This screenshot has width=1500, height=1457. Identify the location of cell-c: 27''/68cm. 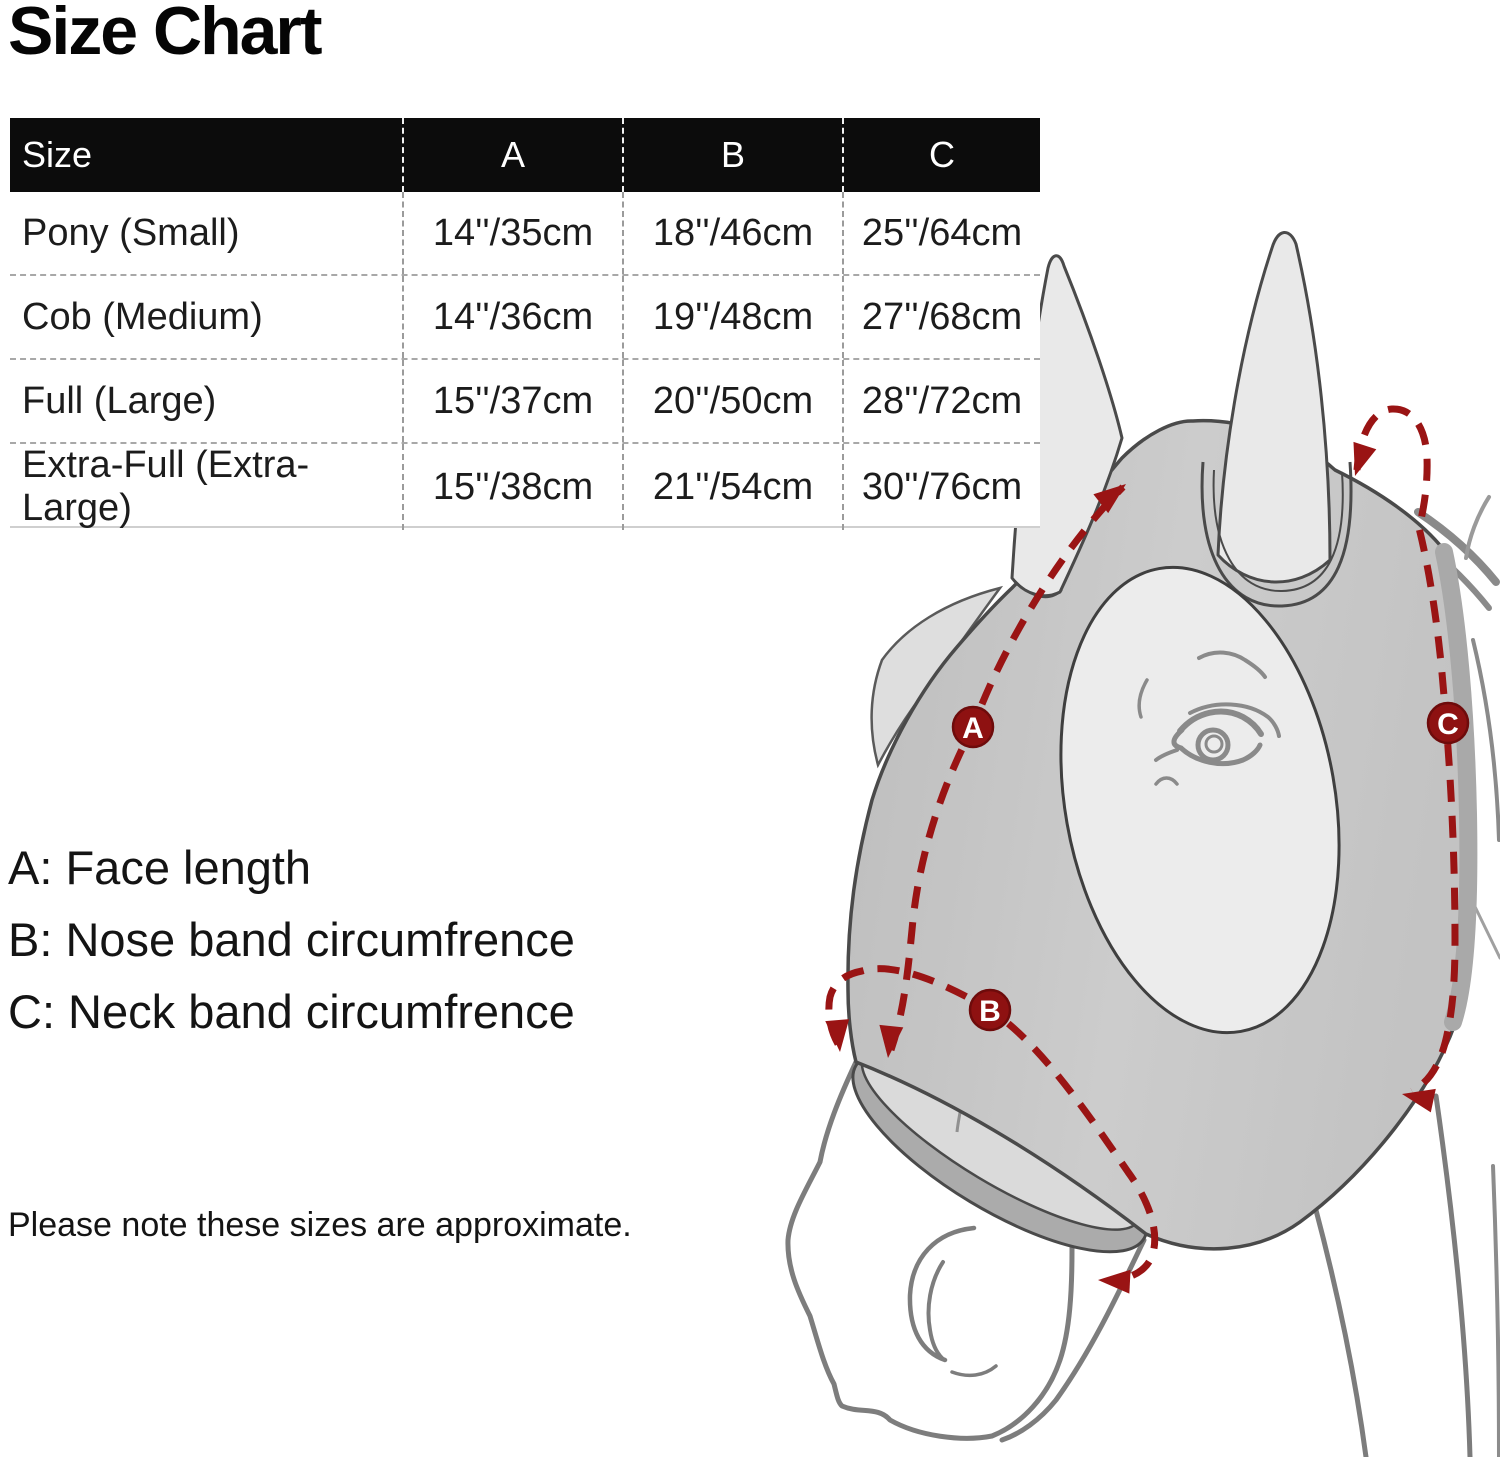
(941, 317).